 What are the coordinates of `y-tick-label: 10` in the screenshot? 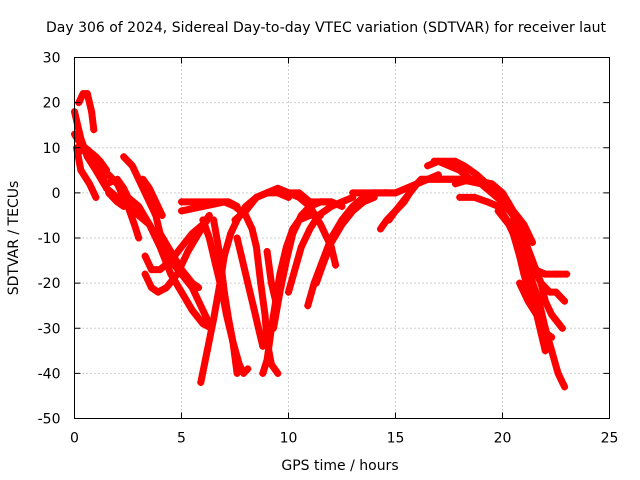 It's located at (52, 149).